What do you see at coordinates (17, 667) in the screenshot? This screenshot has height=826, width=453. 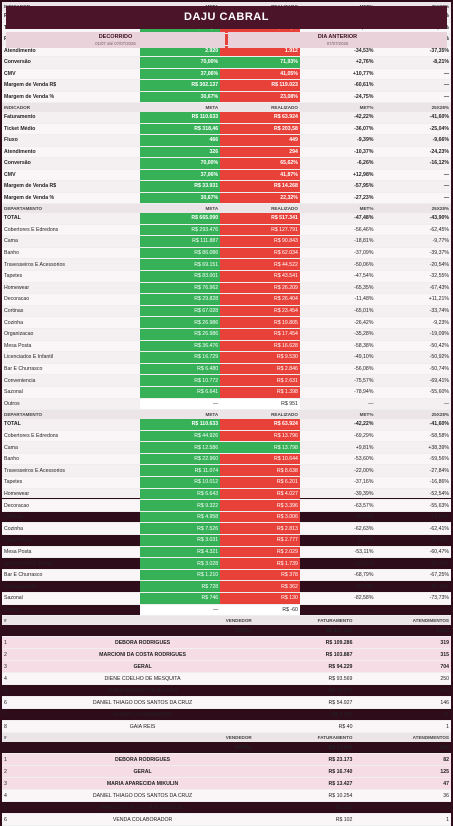 I see `cell: 3` at bounding box center [17, 667].